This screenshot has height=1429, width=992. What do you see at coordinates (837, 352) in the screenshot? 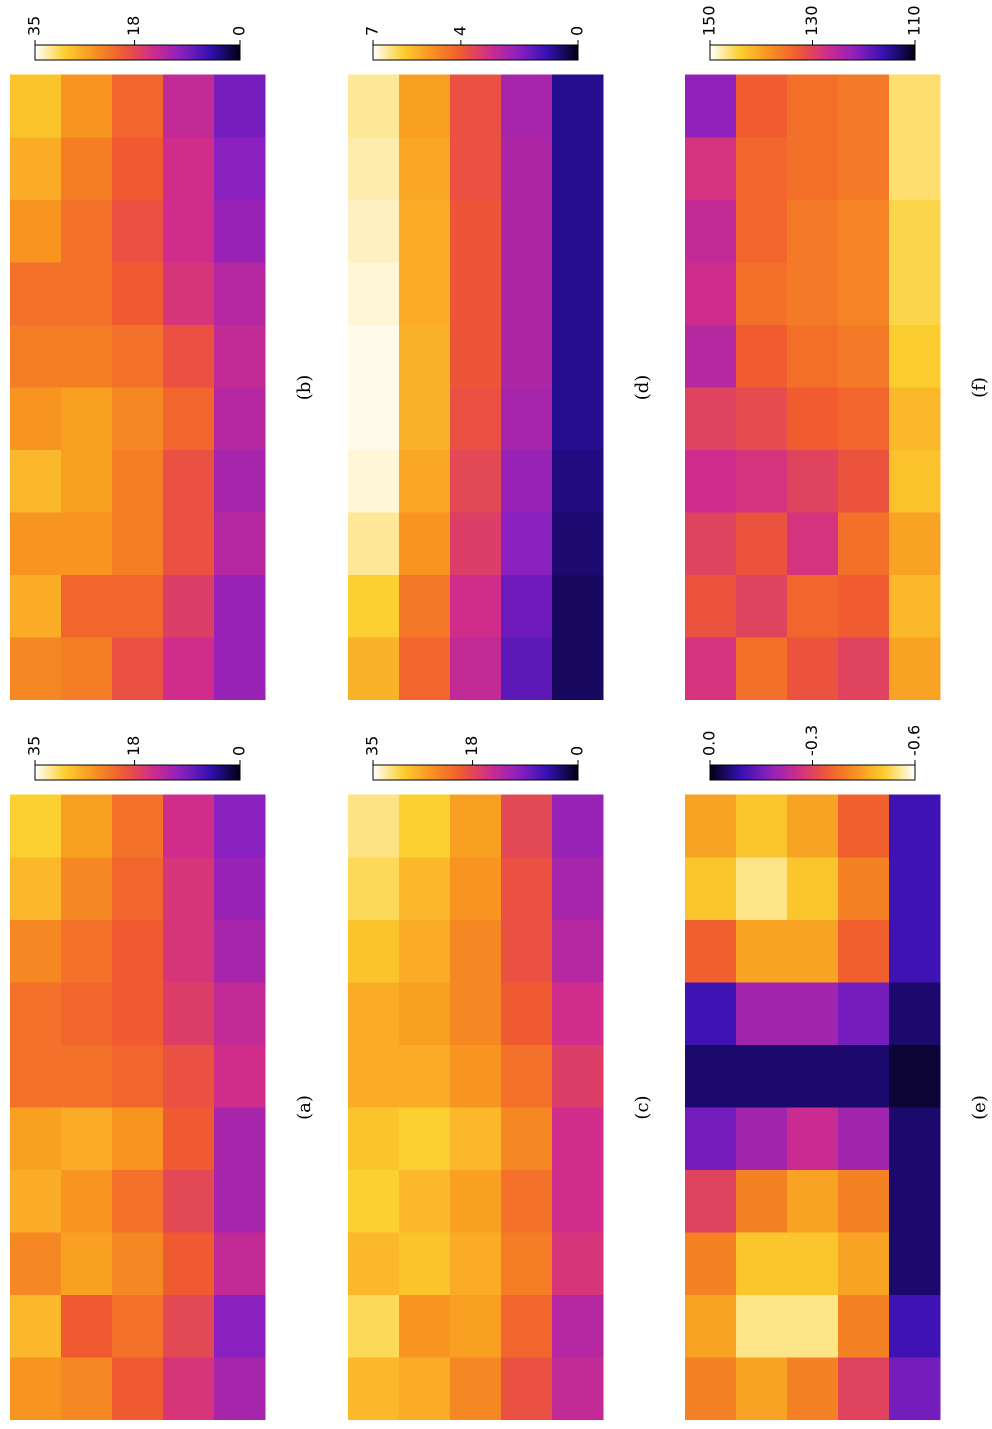
I see `panel: 110 130 150 (f)` at bounding box center [837, 352].